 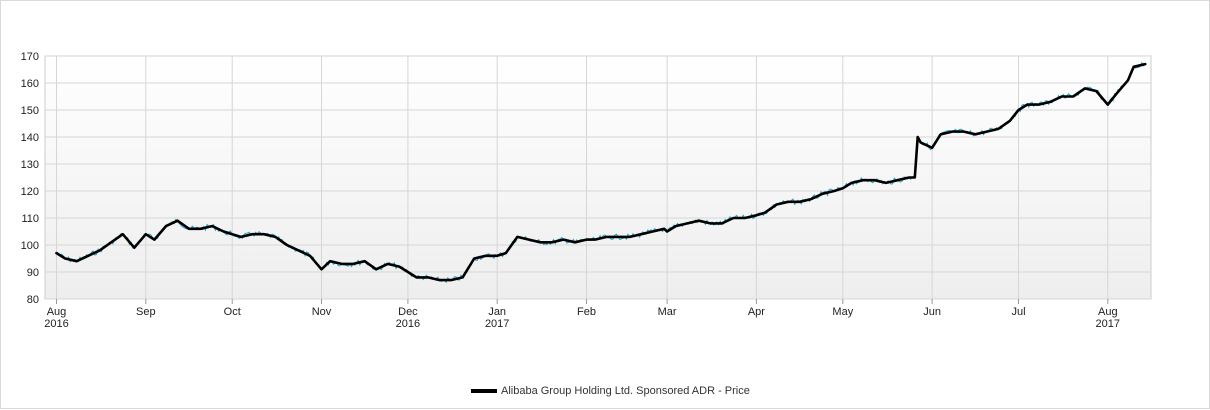 What do you see at coordinates (667, 312) in the screenshot?
I see `x-tick-label: Mar` at bounding box center [667, 312].